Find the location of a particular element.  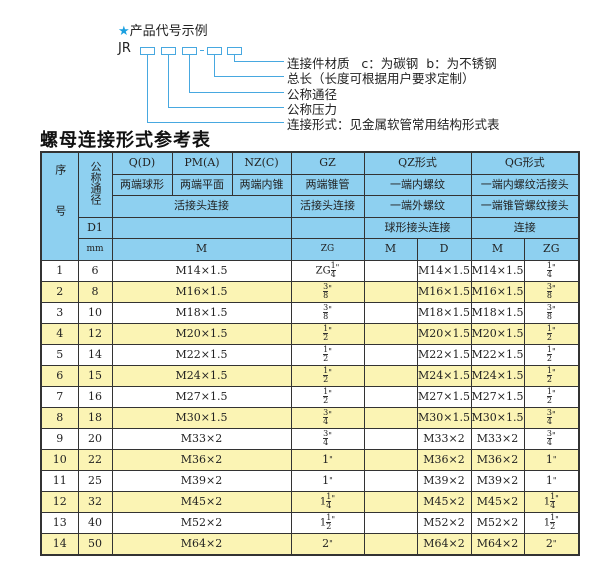

cell-qg-m: M14×1.5 is located at coordinates (497, 270).